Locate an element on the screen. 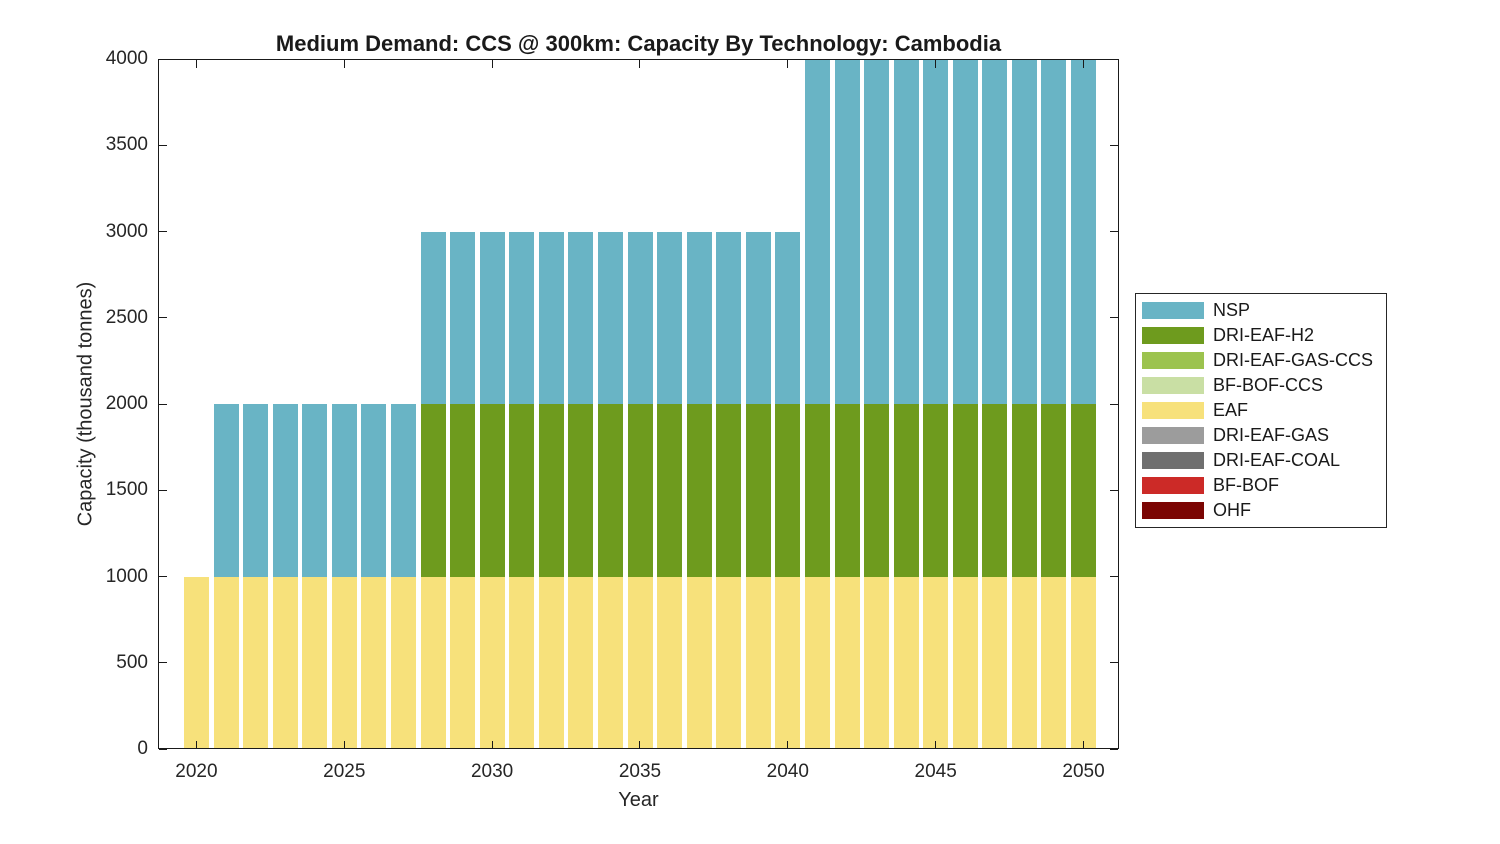 The width and height of the screenshot is (1500, 844). legend-label: BF-BOF is located at coordinates (1246, 485).